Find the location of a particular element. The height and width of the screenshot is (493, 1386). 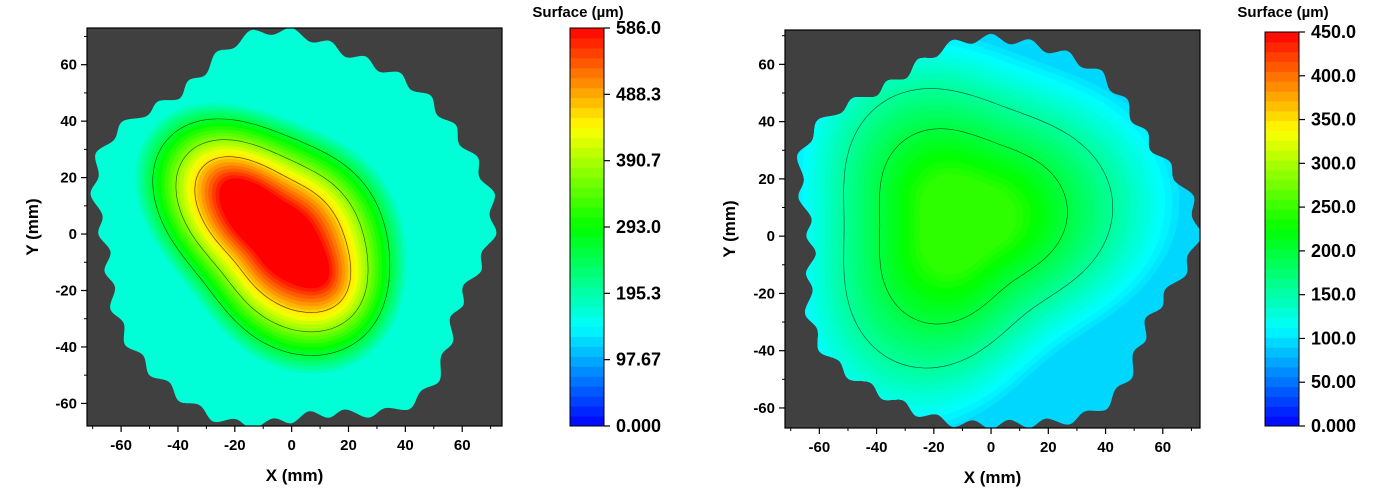

colorbar-tick-label: 97.67 is located at coordinates (638, 360).